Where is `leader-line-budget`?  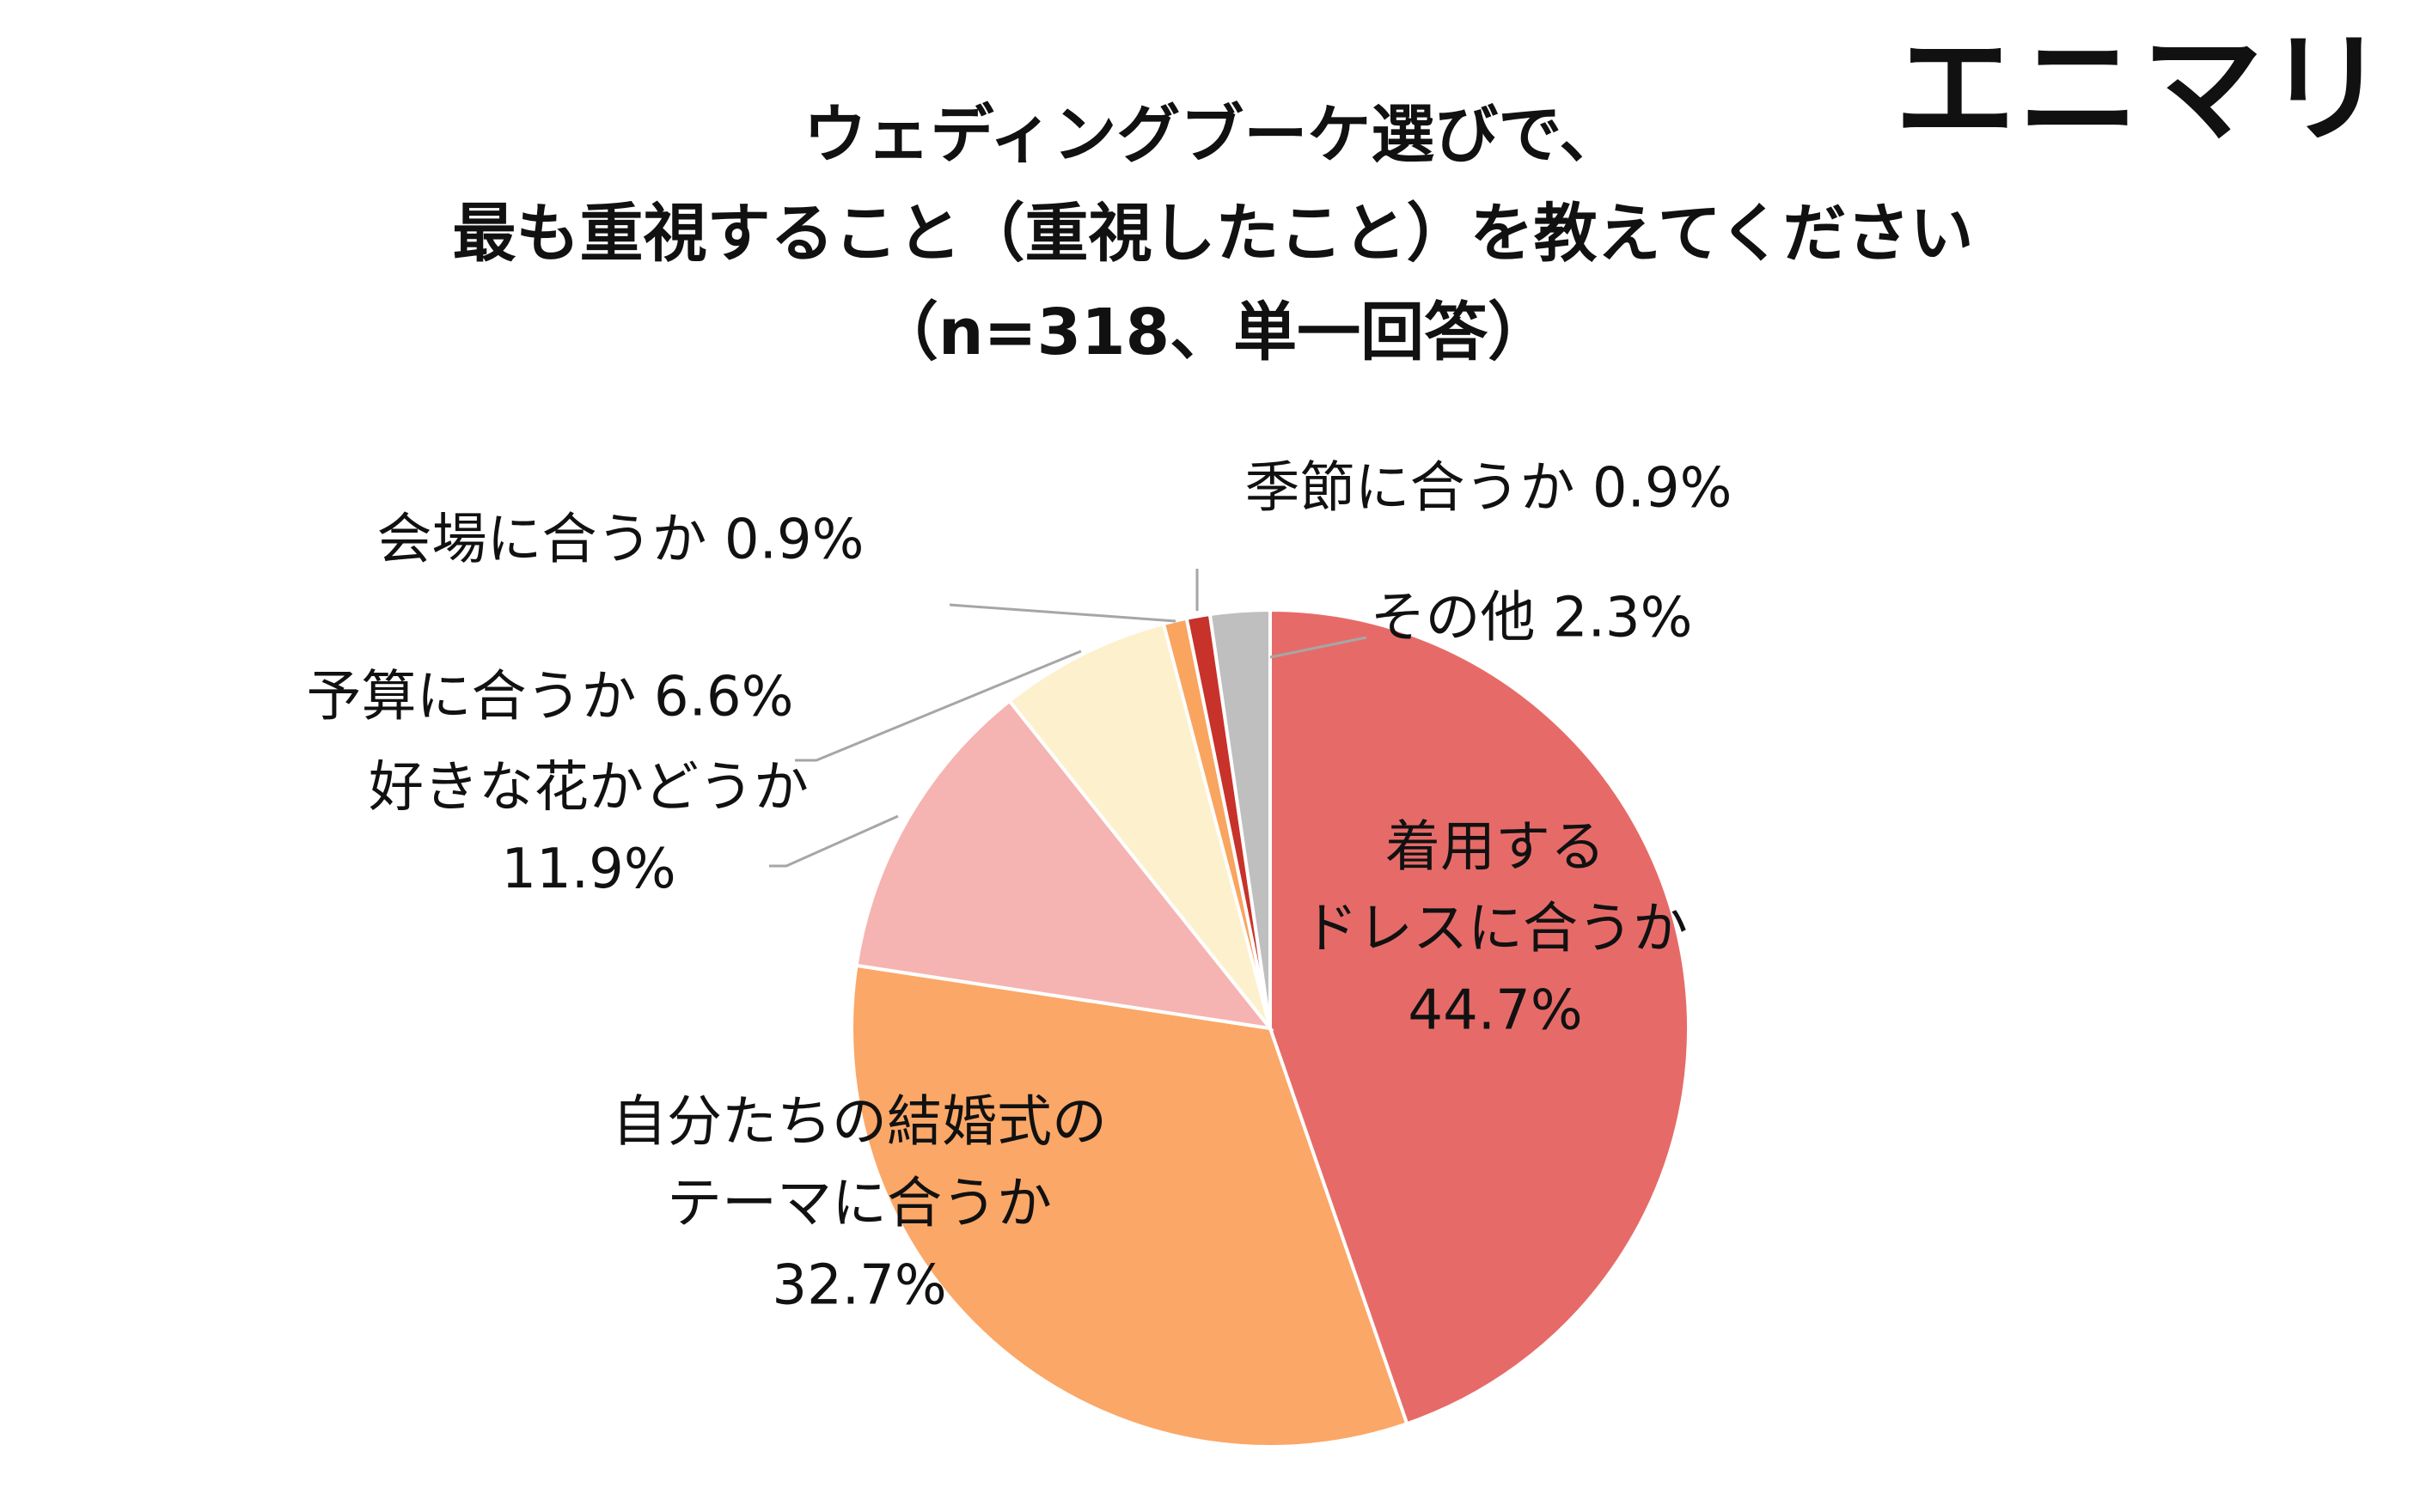 leader-line-budget is located at coordinates (939, 705).